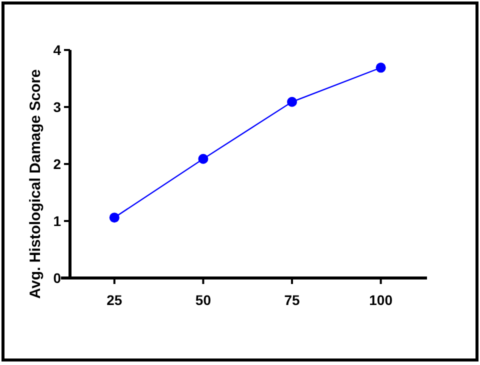  Describe the element at coordinates (57, 220) in the screenshot. I see `y-tick-label: 1` at that location.